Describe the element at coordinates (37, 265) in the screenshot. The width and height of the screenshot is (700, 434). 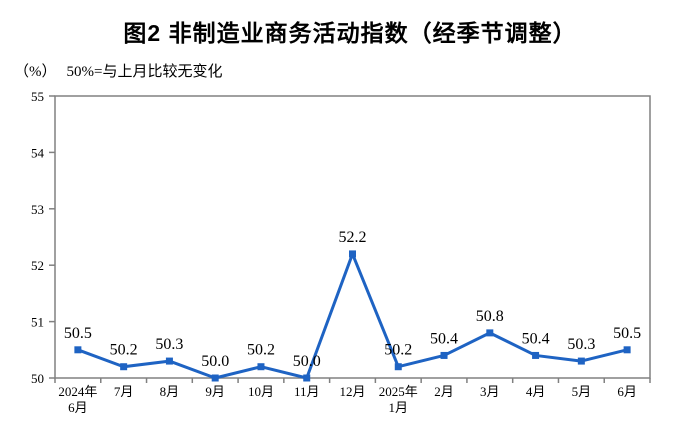
I see `y-axis-label: 52` at that location.